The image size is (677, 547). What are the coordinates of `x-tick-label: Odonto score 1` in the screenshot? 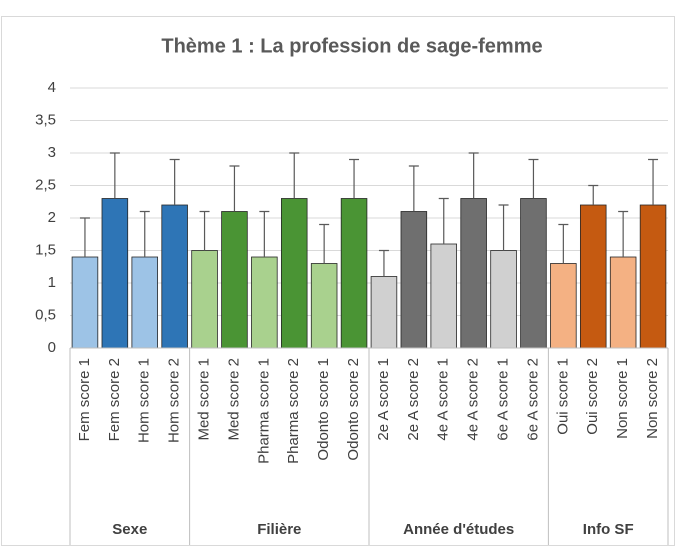 It's located at (323, 409).